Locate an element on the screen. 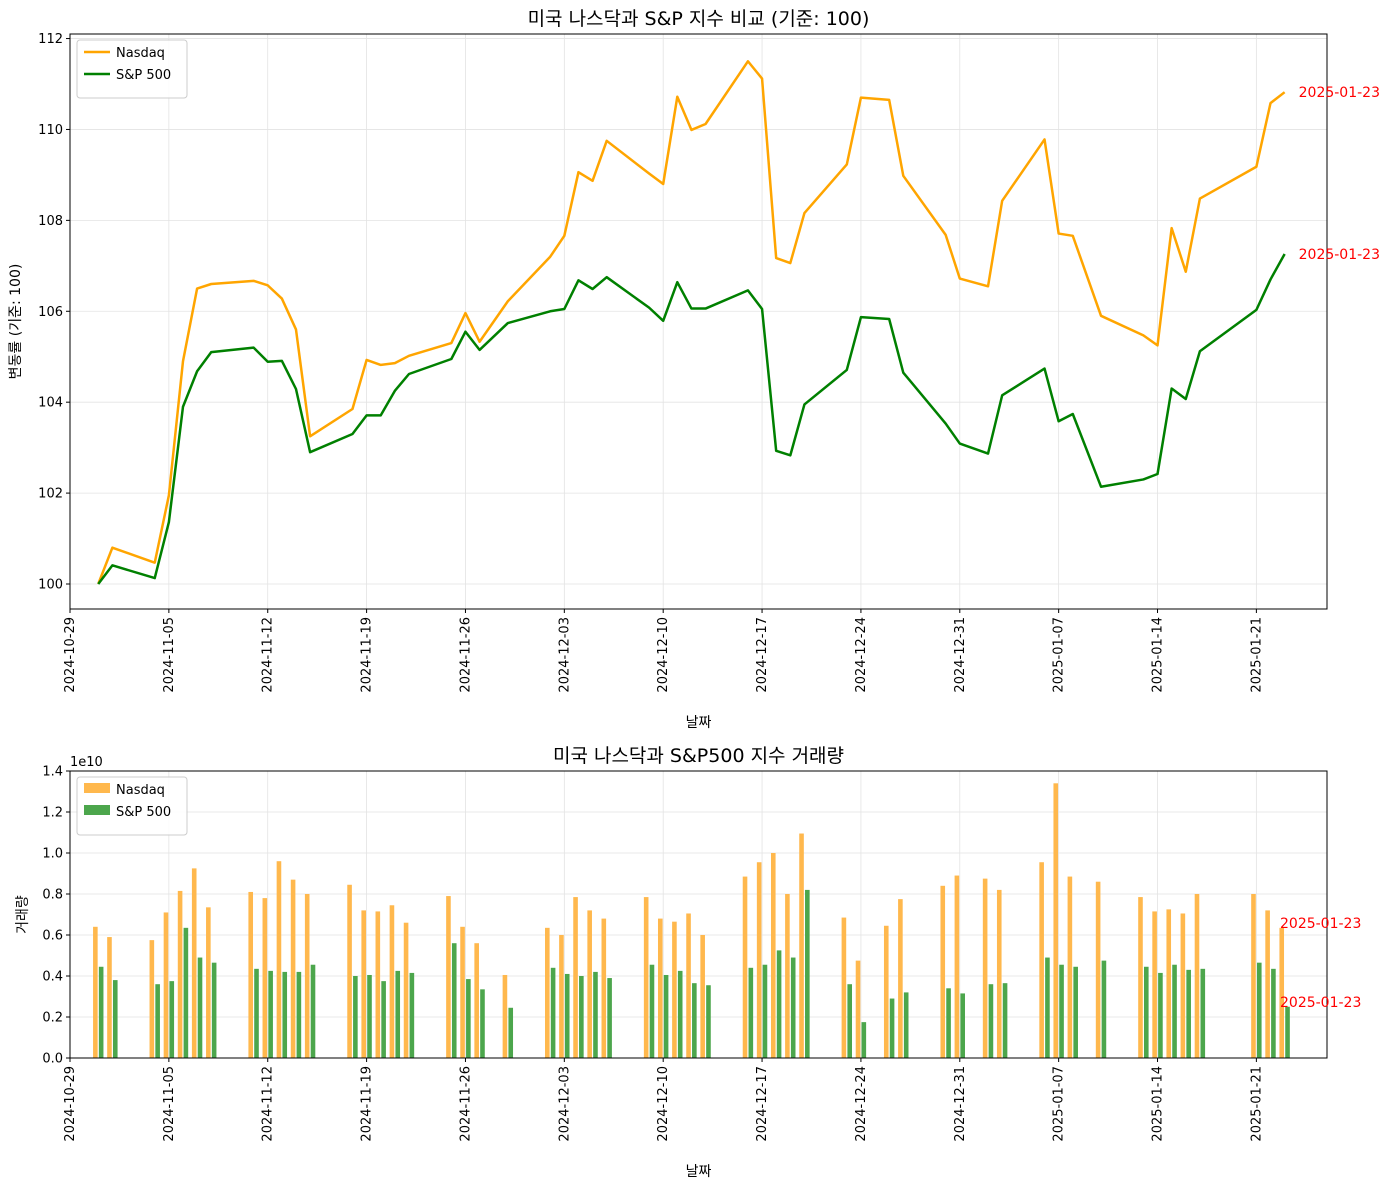  legend-label: S&P 500 is located at coordinates (143, 75).